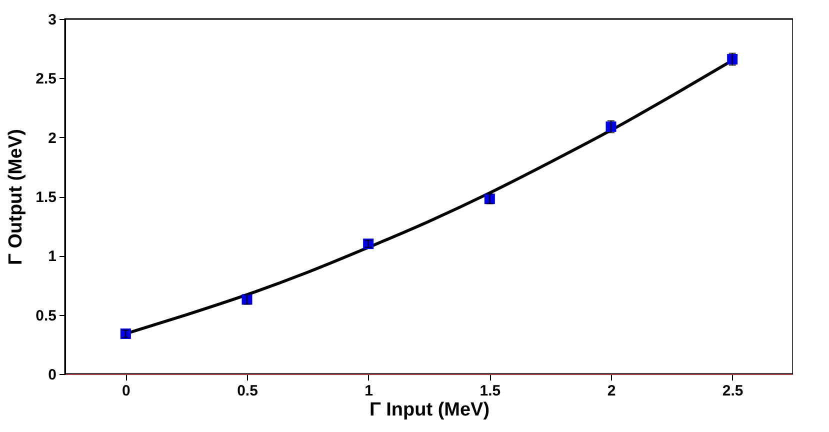  What do you see at coordinates (611, 391) in the screenshot?
I see `x-tick-label: 2` at bounding box center [611, 391].